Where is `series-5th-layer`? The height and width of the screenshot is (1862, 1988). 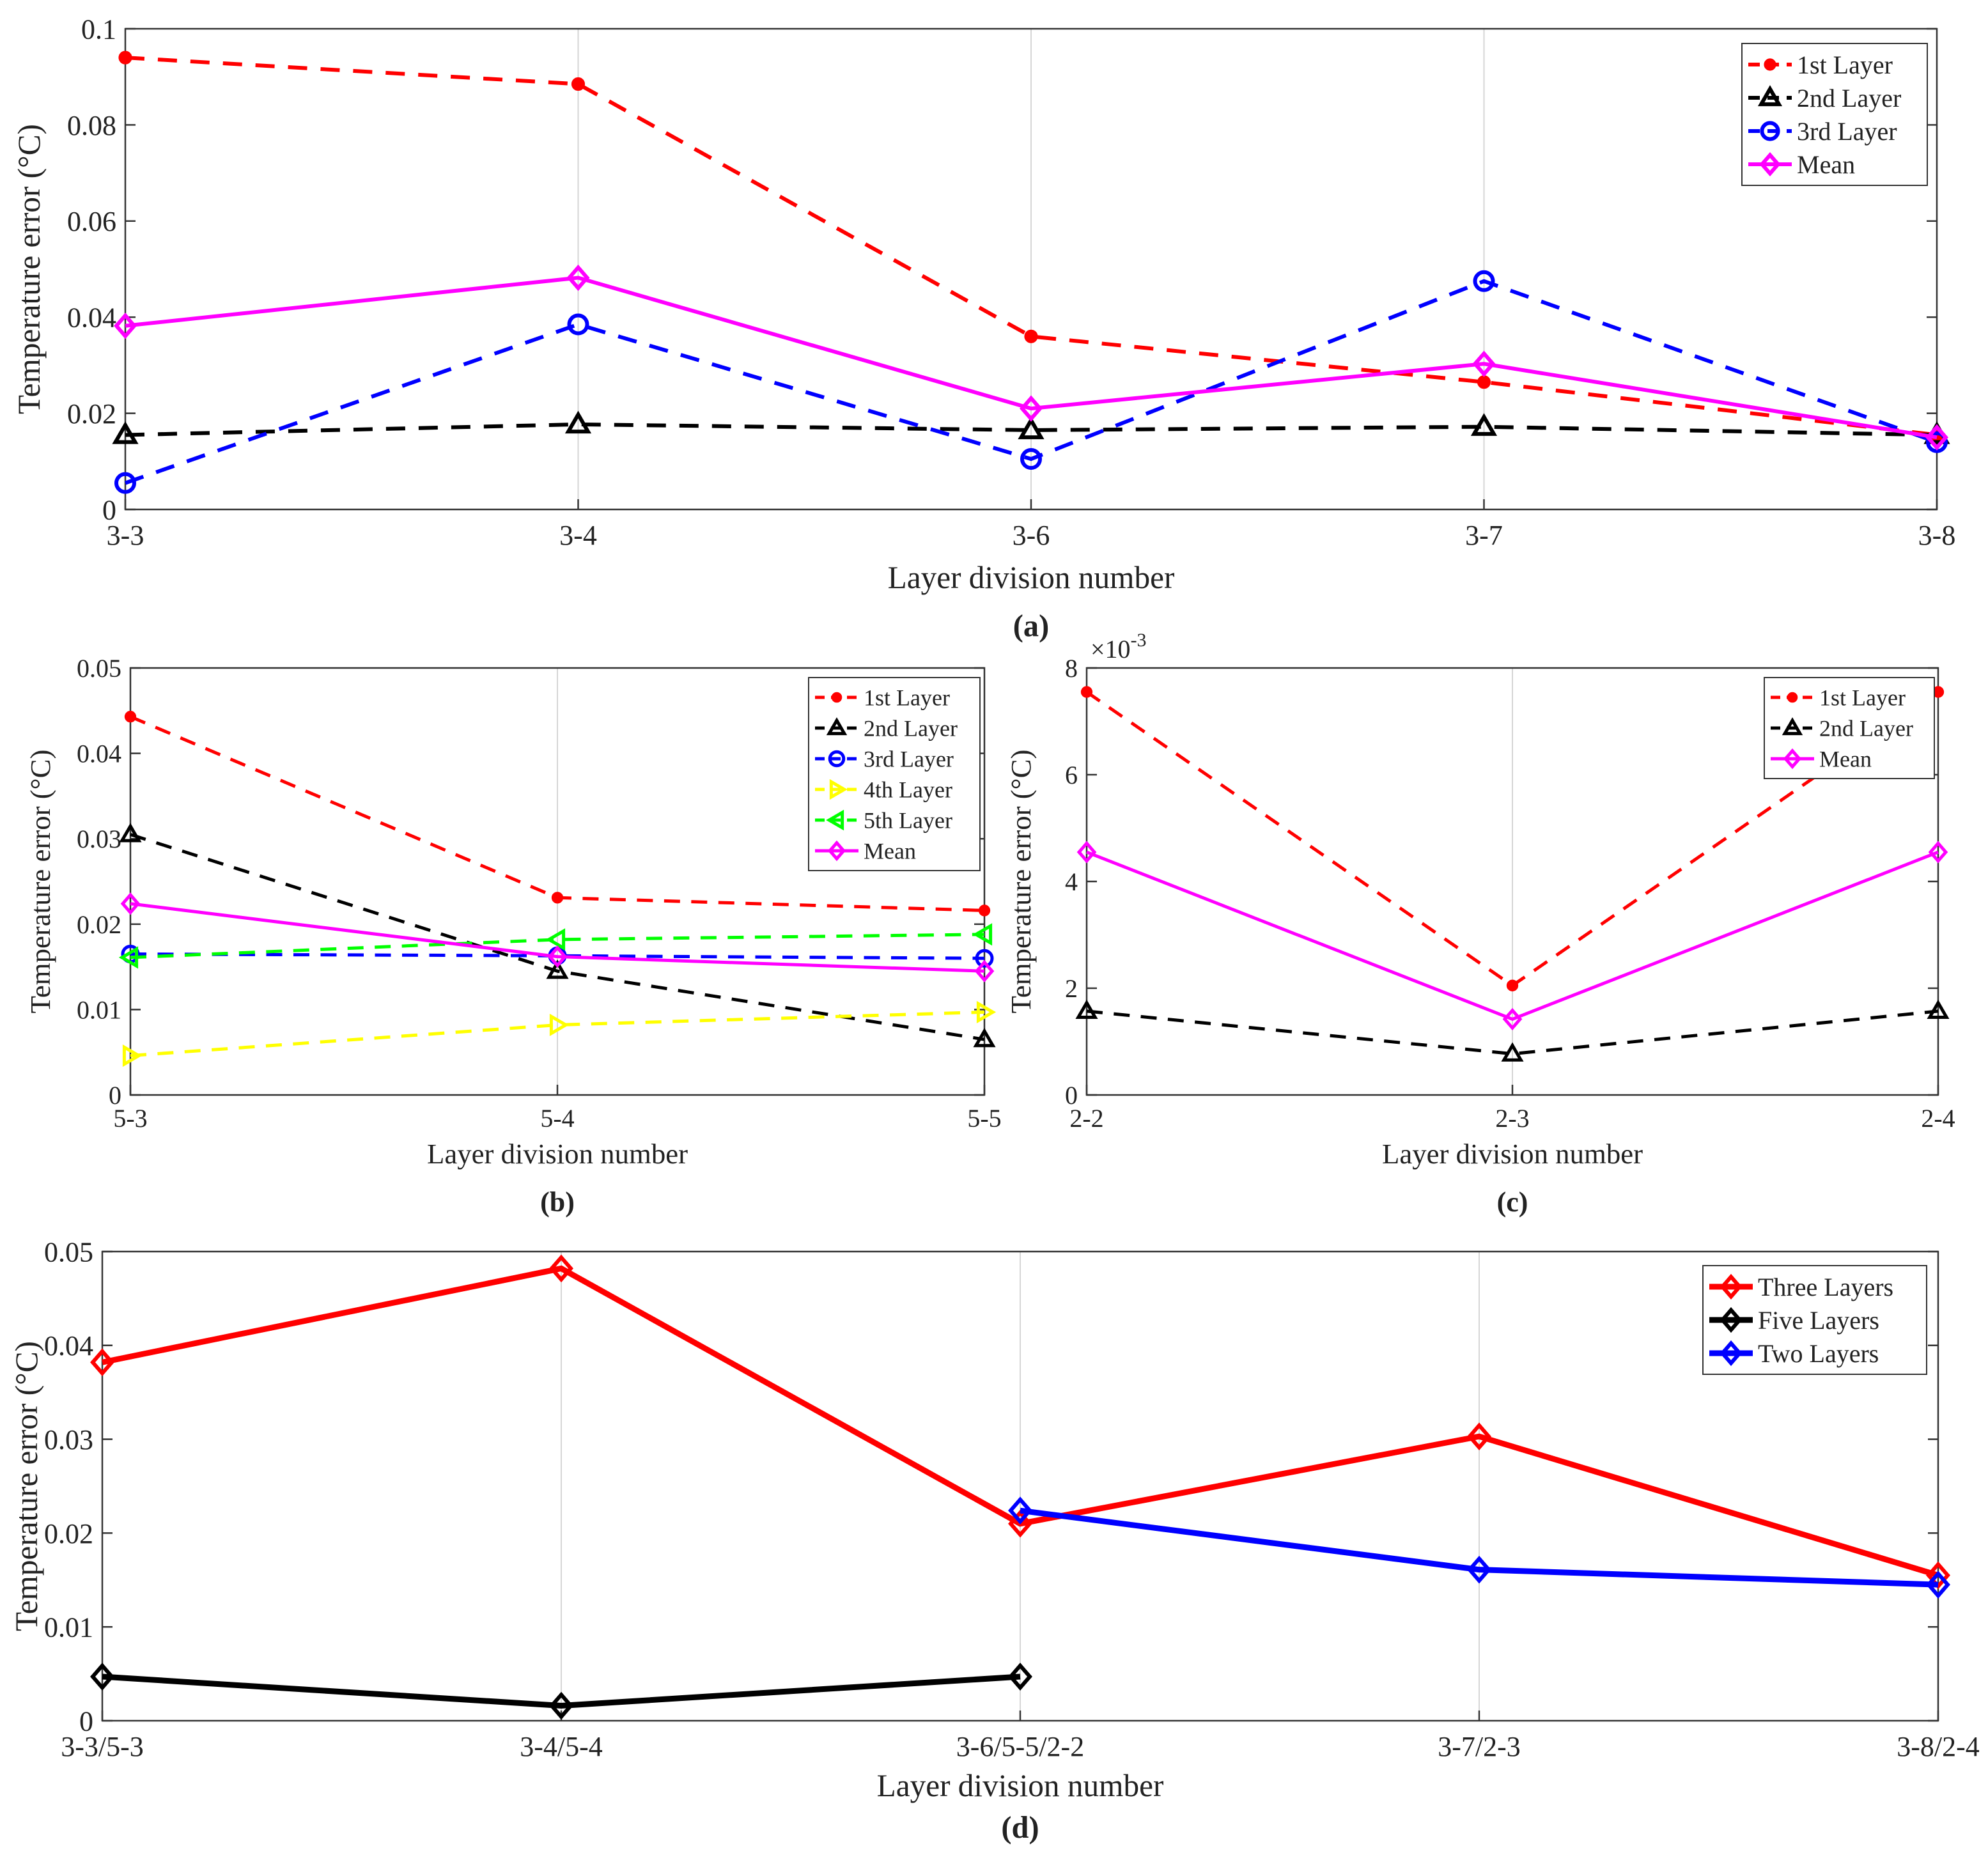 series-5th-layer is located at coordinates (555, 946).